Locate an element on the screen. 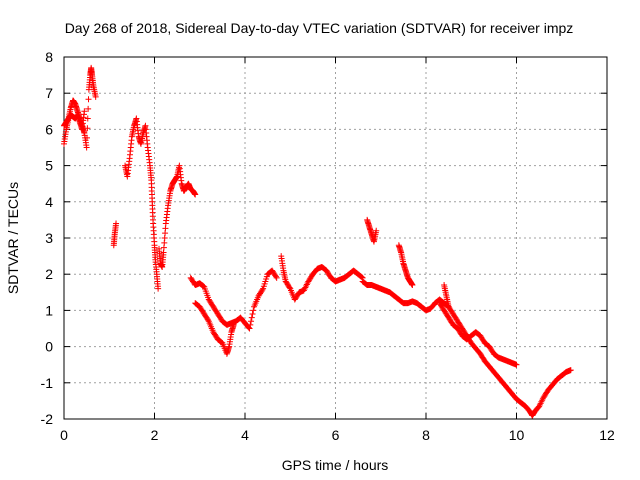 The width and height of the screenshot is (640, 480). y-tick-label: 4 is located at coordinates (49, 202).